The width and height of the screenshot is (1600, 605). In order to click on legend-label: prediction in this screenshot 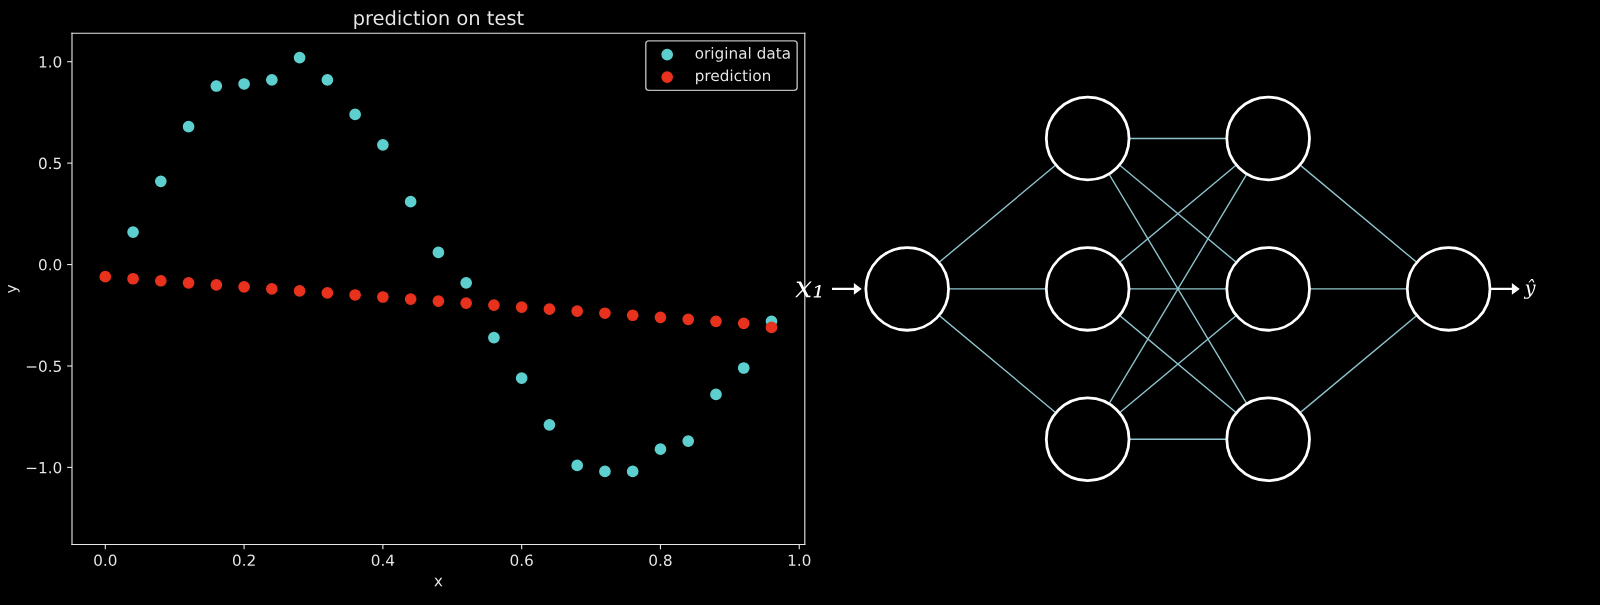, I will do `click(733, 77)`.